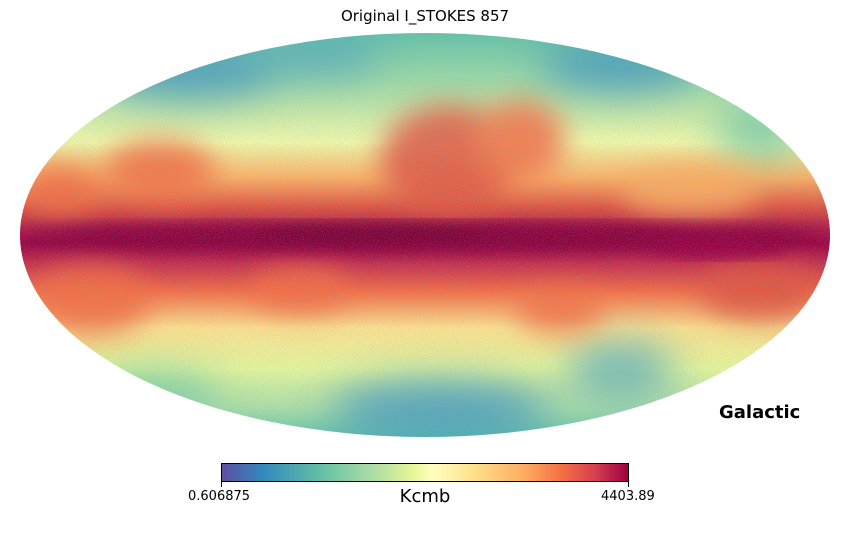 The height and width of the screenshot is (540, 850). What do you see at coordinates (221, 484) in the screenshot?
I see `colorbar-min-tick` at bounding box center [221, 484].